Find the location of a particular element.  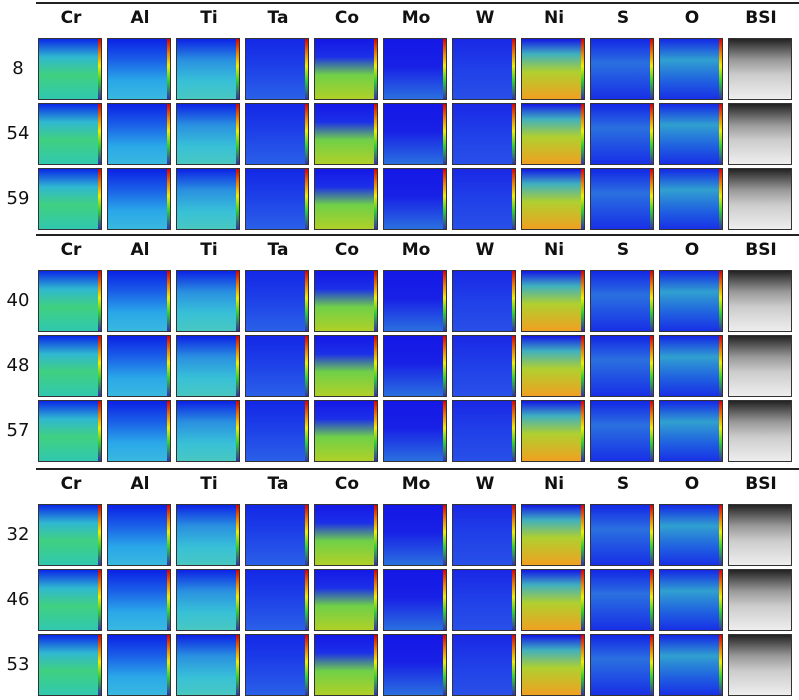

row-label: 46 is located at coordinates (18, 599).